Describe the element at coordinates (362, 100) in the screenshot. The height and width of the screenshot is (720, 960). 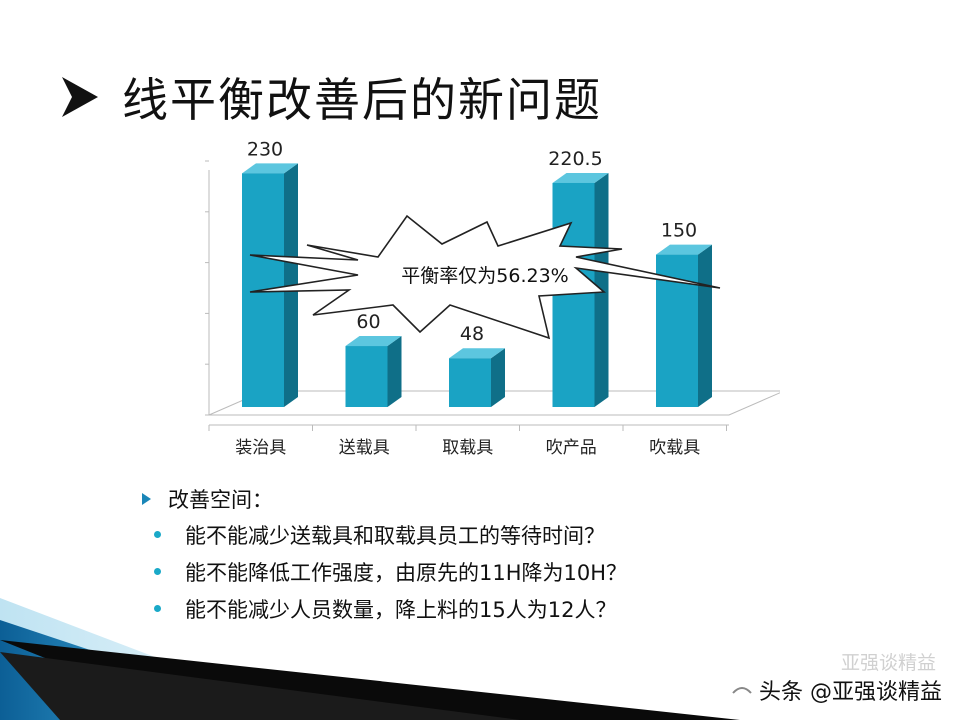
I see `slide-title-text: 线平衡改善后的新问题` at that location.